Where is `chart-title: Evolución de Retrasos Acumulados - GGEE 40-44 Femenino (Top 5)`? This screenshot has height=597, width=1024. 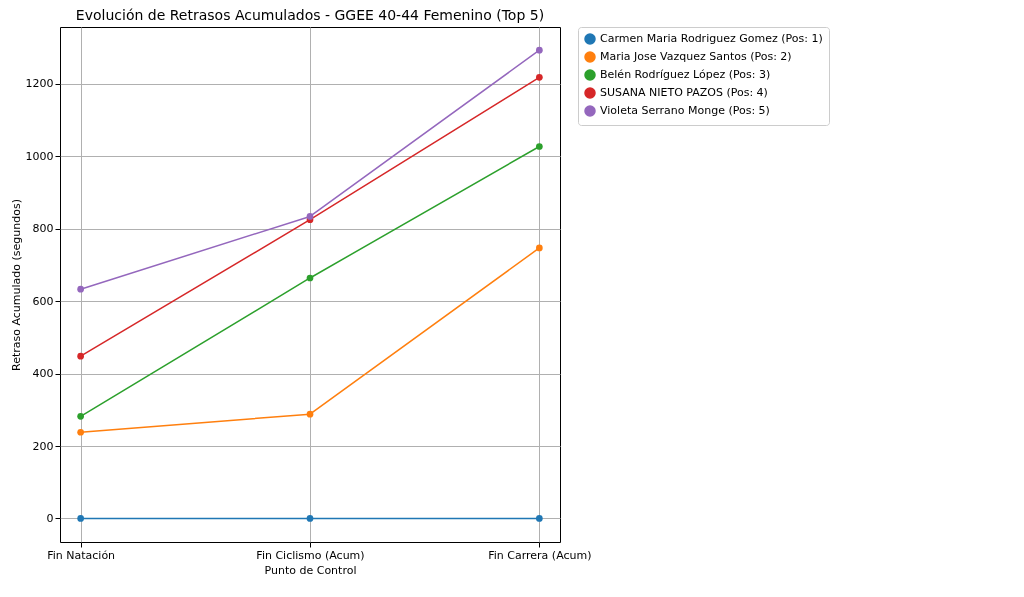 chart-title: Evolución de Retrasos Acumulados - GGEE 40-44 Femenino (Top 5) is located at coordinates (310, 14).